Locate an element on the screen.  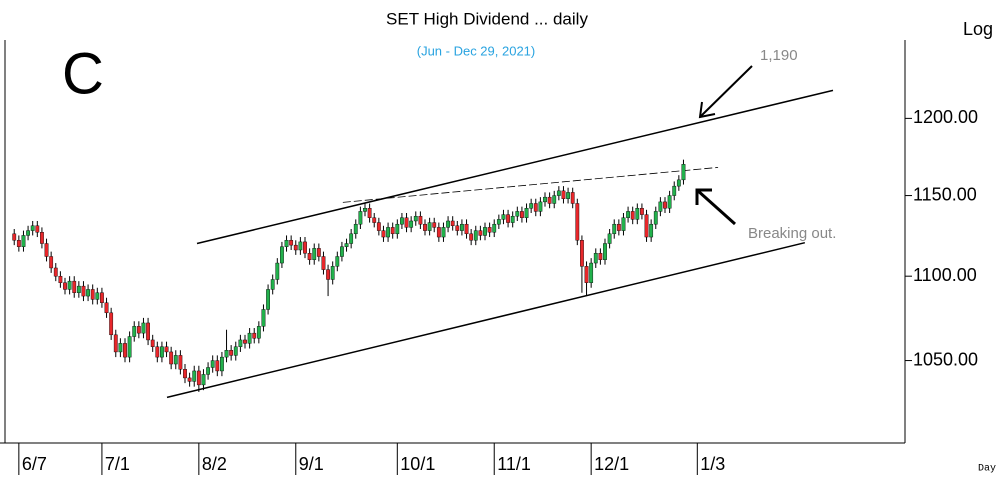
x-tick-label: 10/1 is located at coordinates (417, 464).